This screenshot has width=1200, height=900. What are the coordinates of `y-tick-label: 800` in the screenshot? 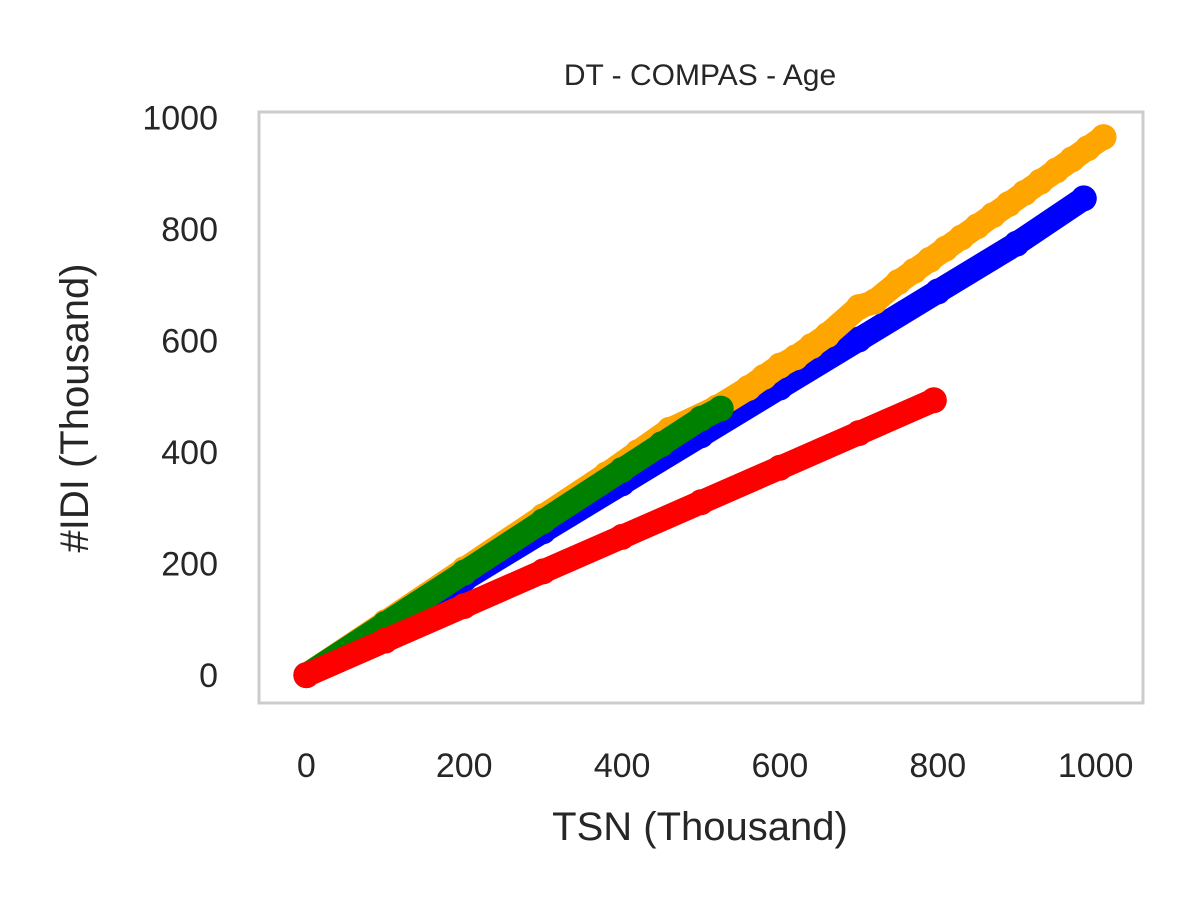 It's located at (189, 230).